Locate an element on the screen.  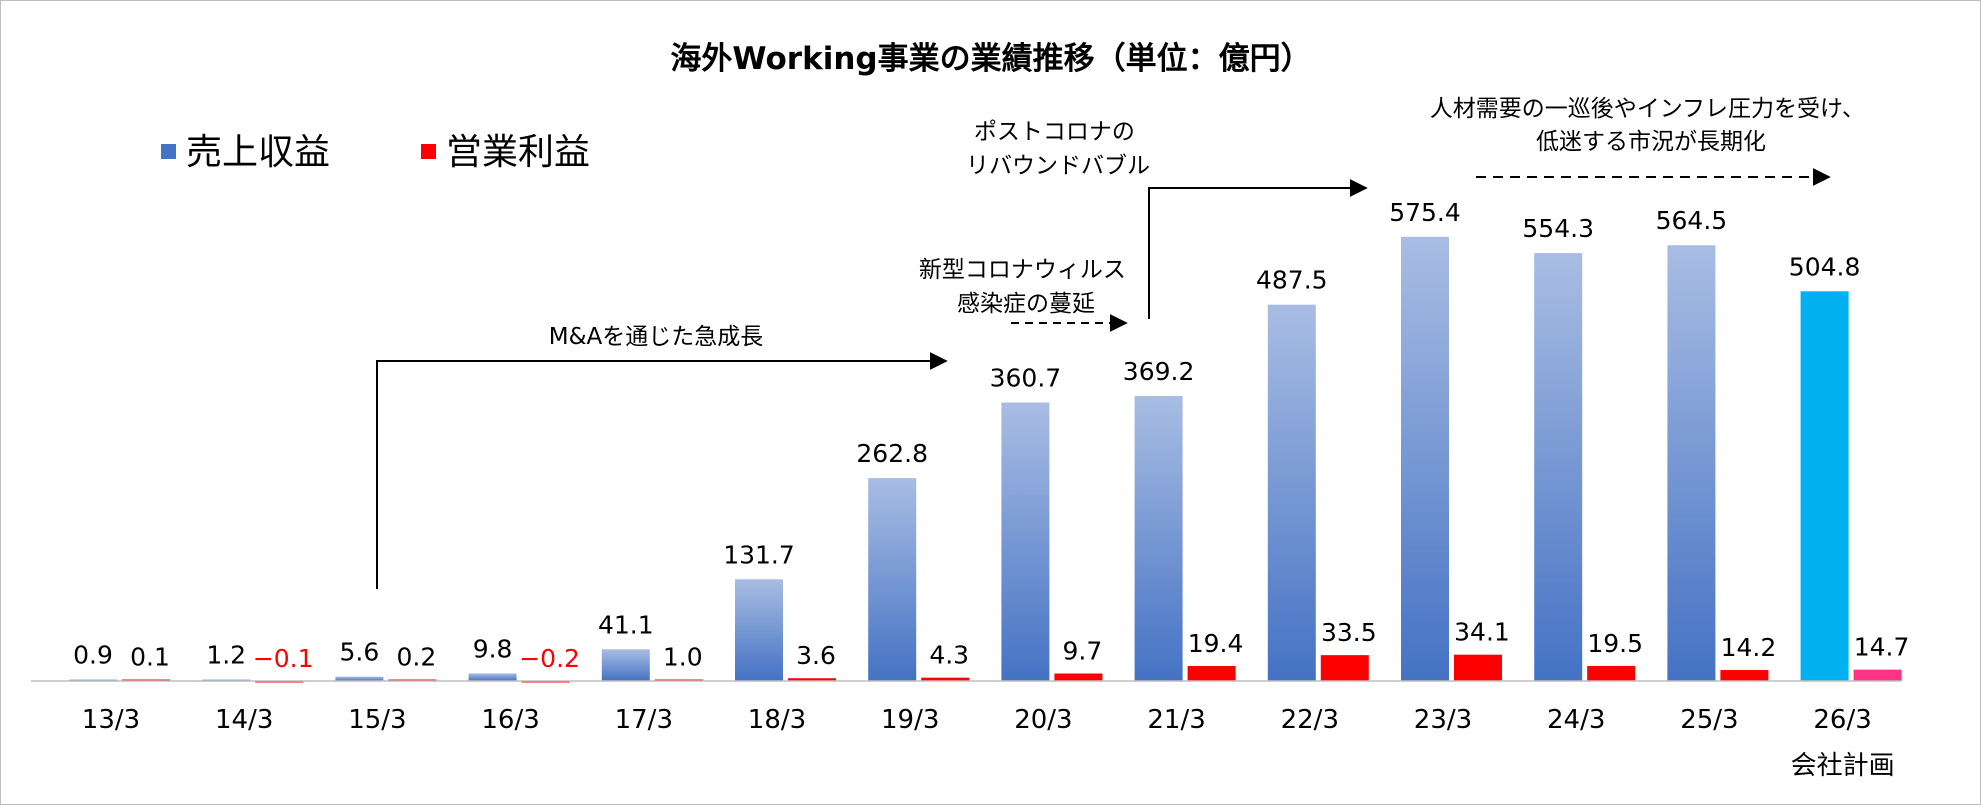
legend: 売上収益 営業利益 is located at coordinates (375, 152).